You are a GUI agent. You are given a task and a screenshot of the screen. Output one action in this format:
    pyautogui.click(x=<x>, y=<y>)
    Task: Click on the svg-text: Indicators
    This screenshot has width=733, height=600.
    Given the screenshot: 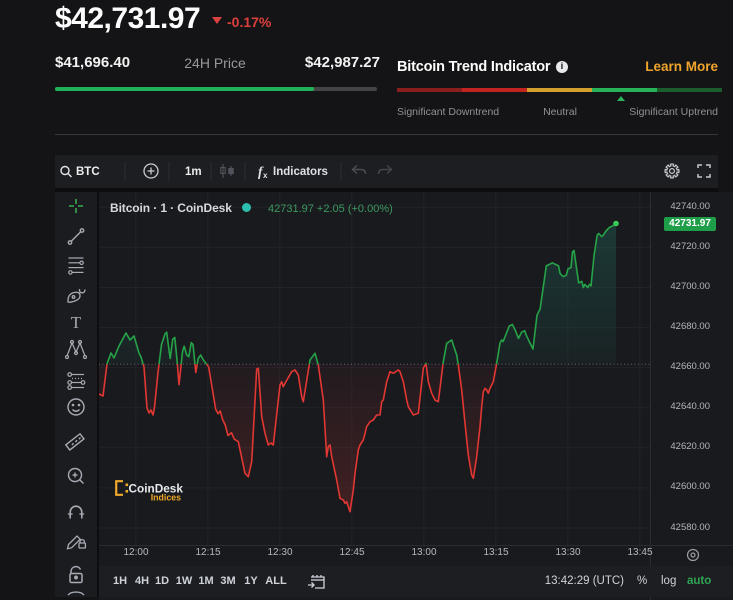 What is the action you would take?
    pyautogui.click(x=300, y=172)
    